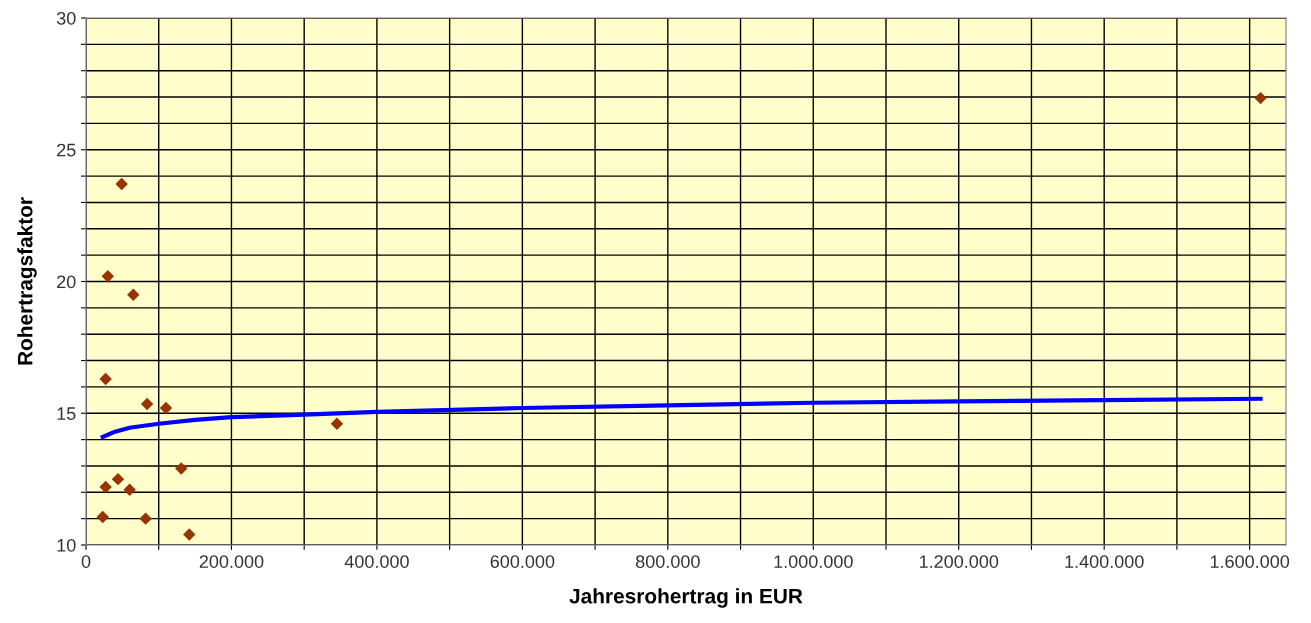 The width and height of the screenshot is (1311, 623). I want to click on x-tick-label: 0, so click(86, 561).